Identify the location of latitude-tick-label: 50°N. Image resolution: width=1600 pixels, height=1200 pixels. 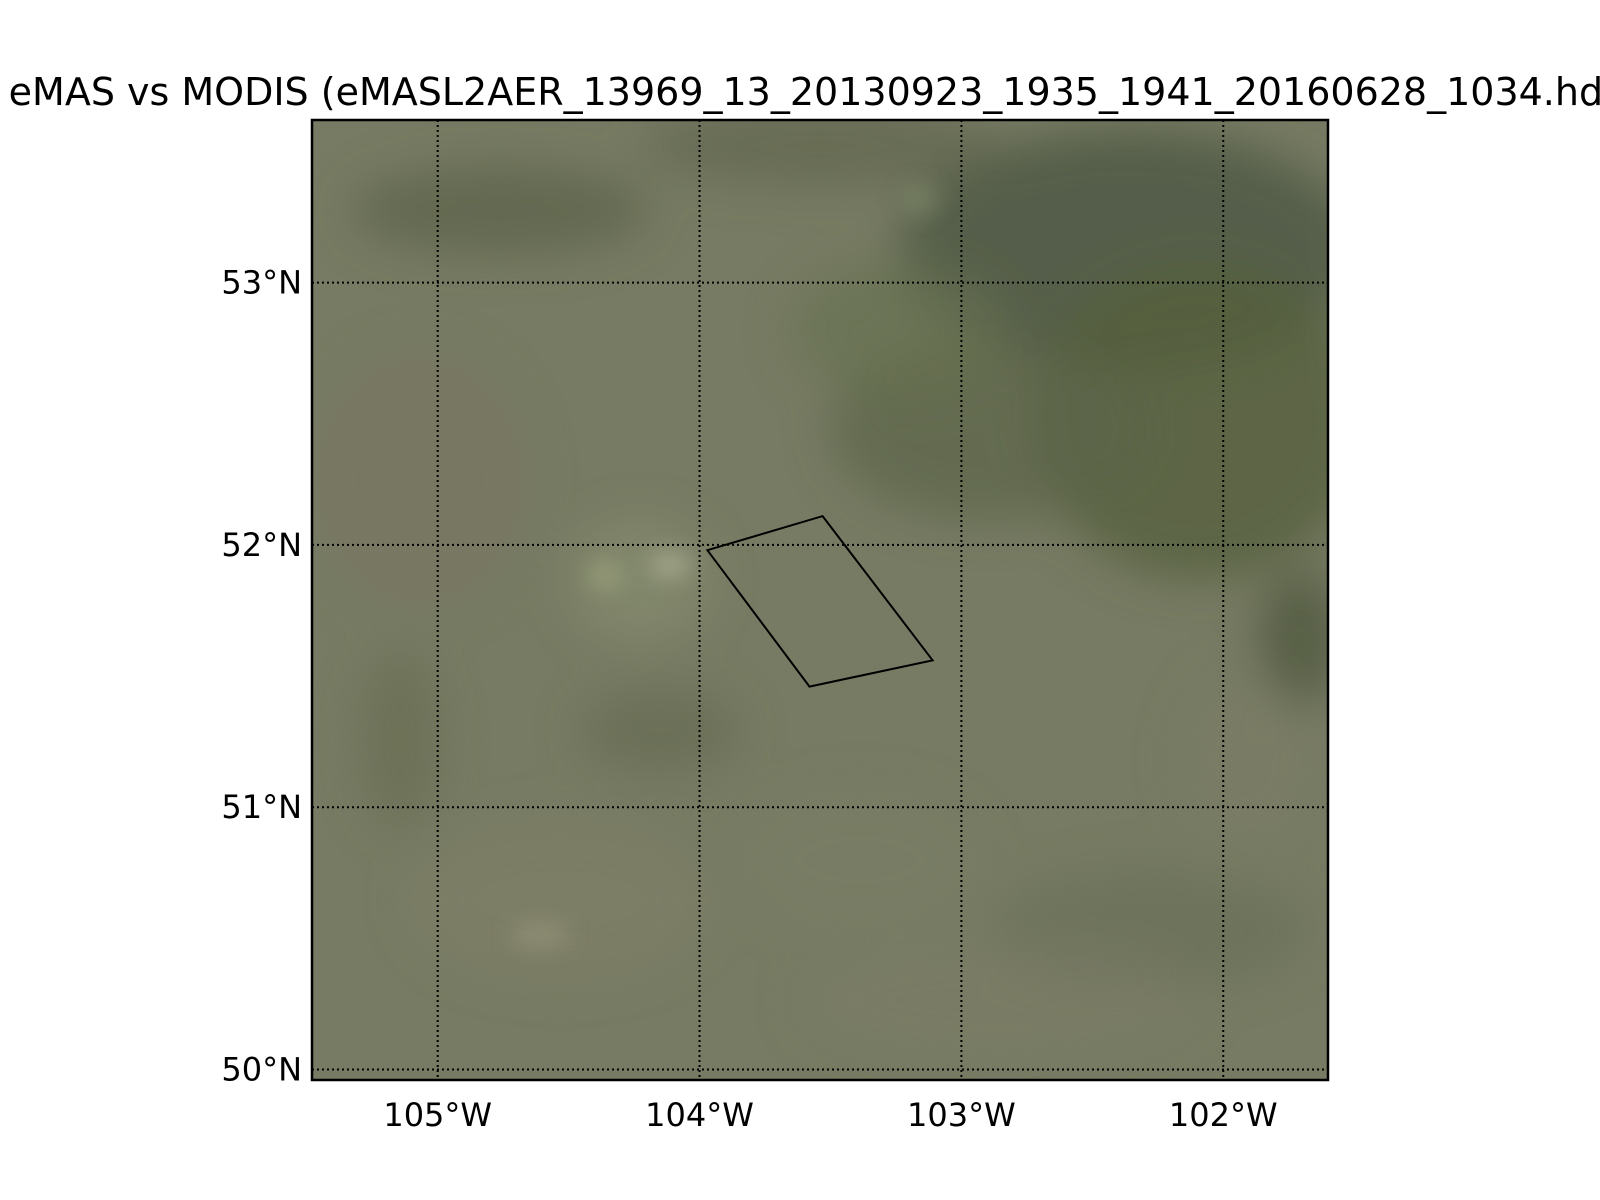
(261, 1070).